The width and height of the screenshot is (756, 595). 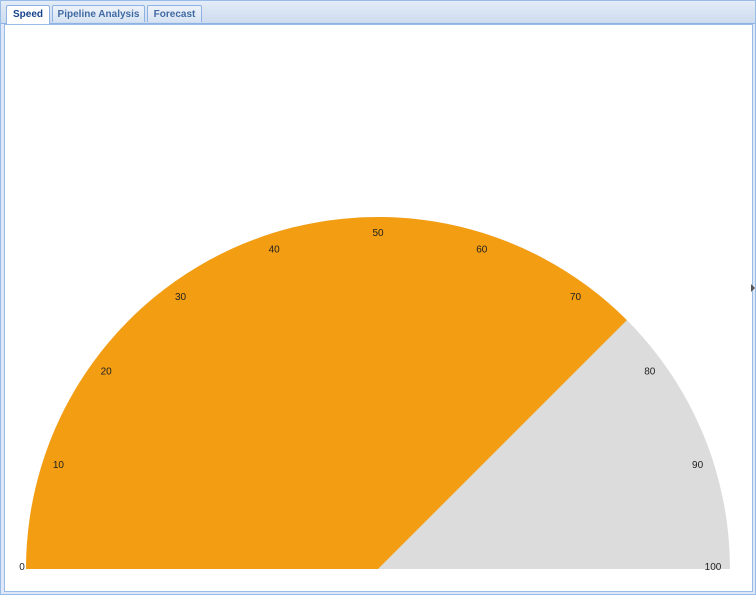 I want to click on gauge-tick-label-100: 100, so click(x=713, y=567).